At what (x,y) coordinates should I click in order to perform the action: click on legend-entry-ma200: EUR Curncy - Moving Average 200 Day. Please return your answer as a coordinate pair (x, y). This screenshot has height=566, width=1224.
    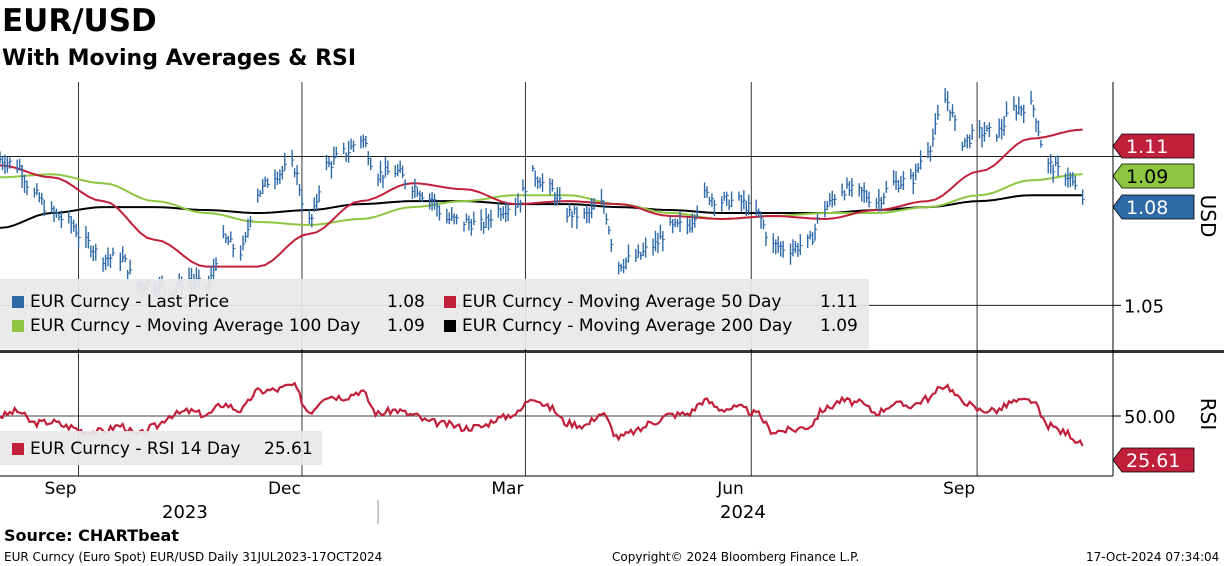
    Looking at the image, I should click on (618, 326).